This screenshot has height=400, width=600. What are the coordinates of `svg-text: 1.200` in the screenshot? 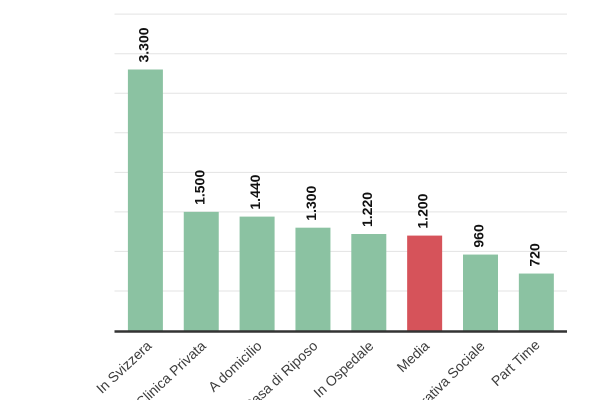 It's located at (423, 210).